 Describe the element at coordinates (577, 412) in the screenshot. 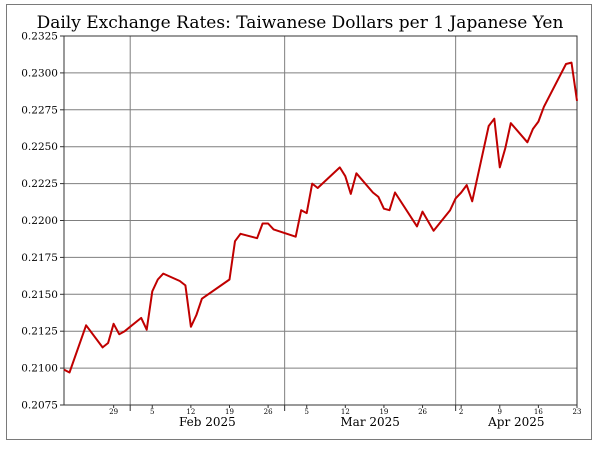

I see `x-day-tick-label: 23` at that location.